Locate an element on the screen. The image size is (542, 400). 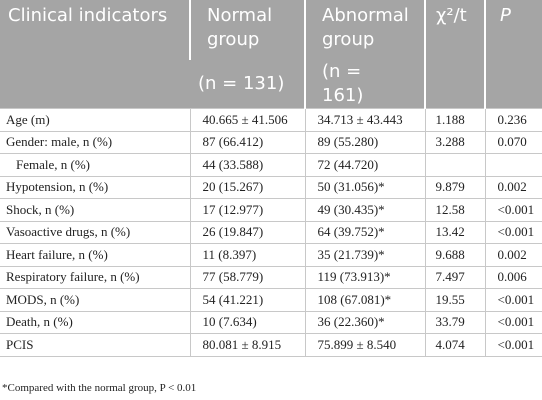
table-cell: 10 (7.634) is located at coordinates (247, 322).